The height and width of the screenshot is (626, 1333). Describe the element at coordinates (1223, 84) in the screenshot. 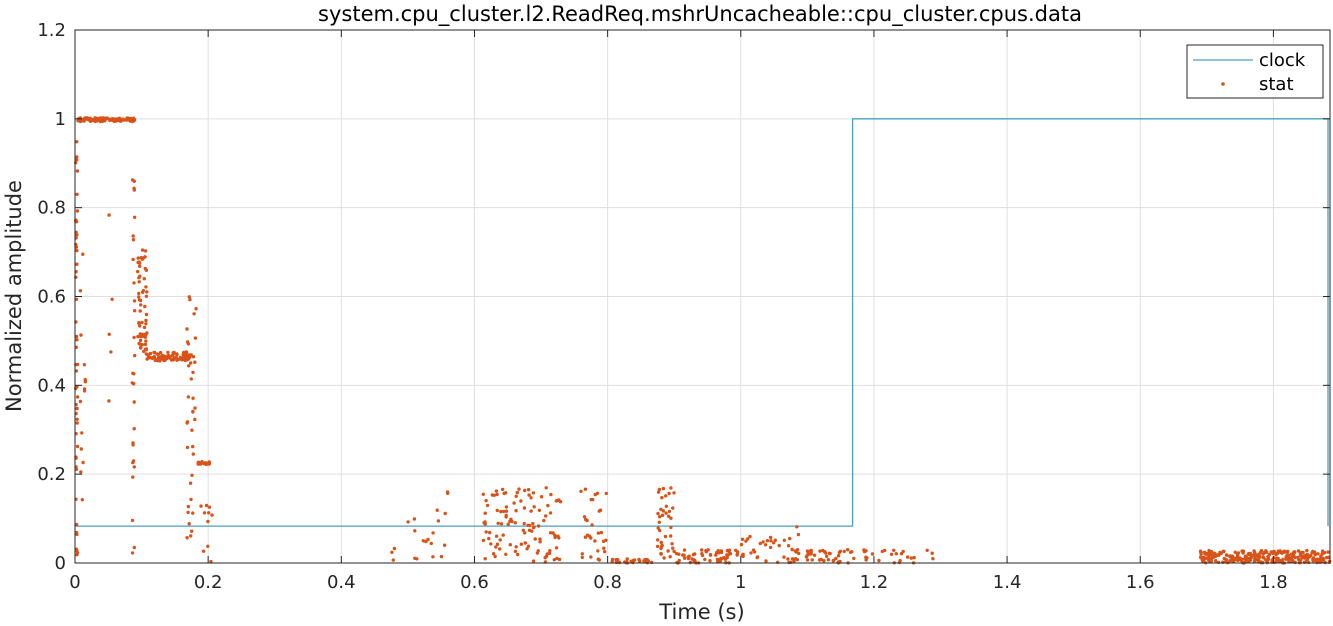

I see `legend-stat-swatch` at that location.